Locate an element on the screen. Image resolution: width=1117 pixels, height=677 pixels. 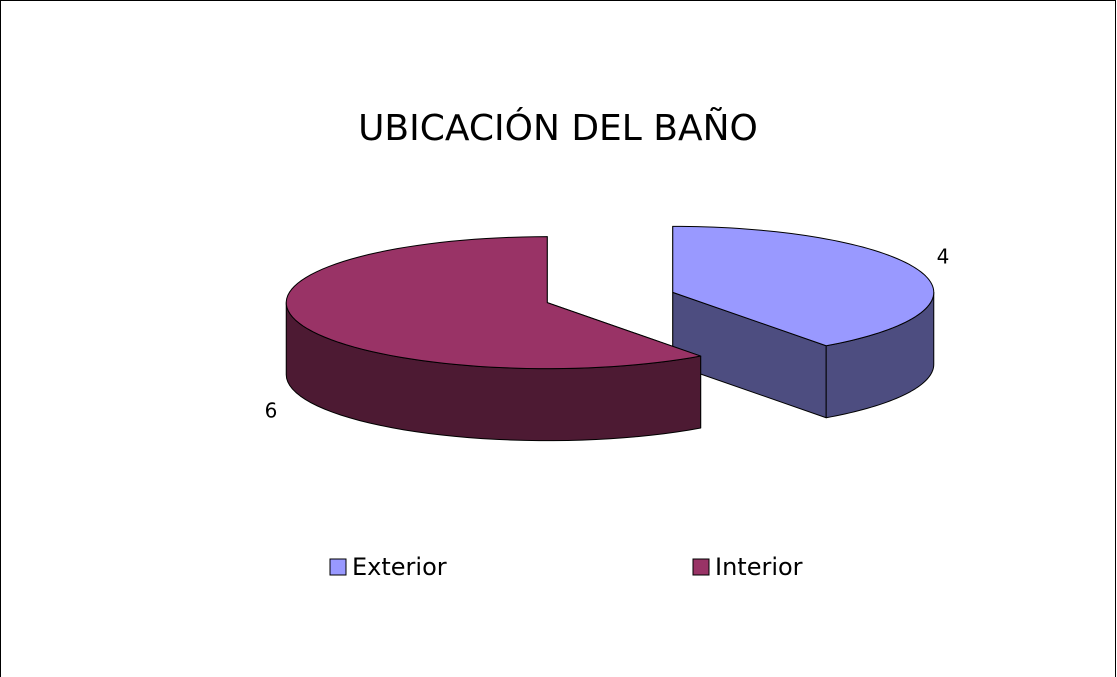
data-label: 4 is located at coordinates (943, 256).